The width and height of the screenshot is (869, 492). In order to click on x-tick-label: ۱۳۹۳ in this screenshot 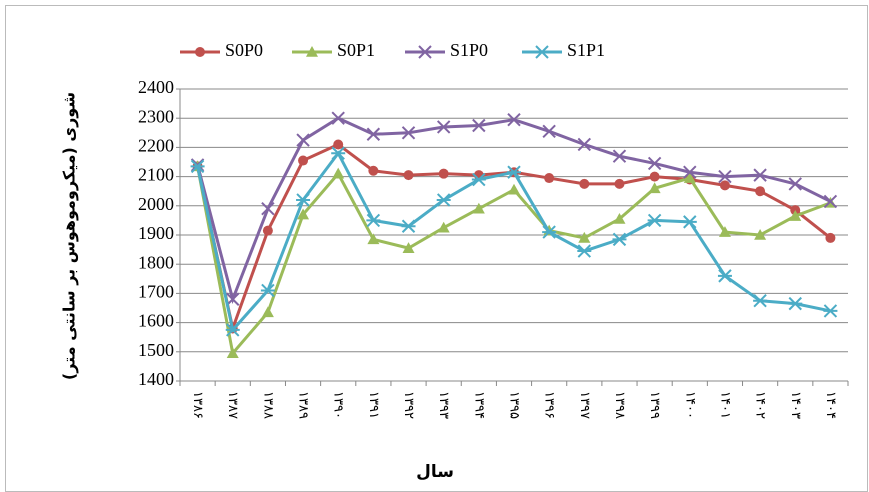, I will do `click(443, 405)`.